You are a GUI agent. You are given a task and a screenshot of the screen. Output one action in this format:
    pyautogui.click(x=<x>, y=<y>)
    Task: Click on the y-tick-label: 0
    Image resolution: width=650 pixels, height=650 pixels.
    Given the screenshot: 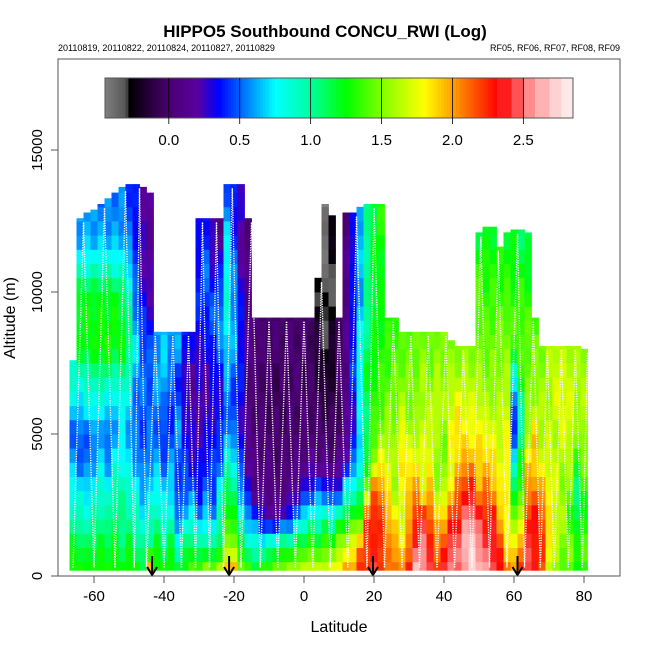 What is the action you would take?
    pyautogui.click(x=37, y=576)
    